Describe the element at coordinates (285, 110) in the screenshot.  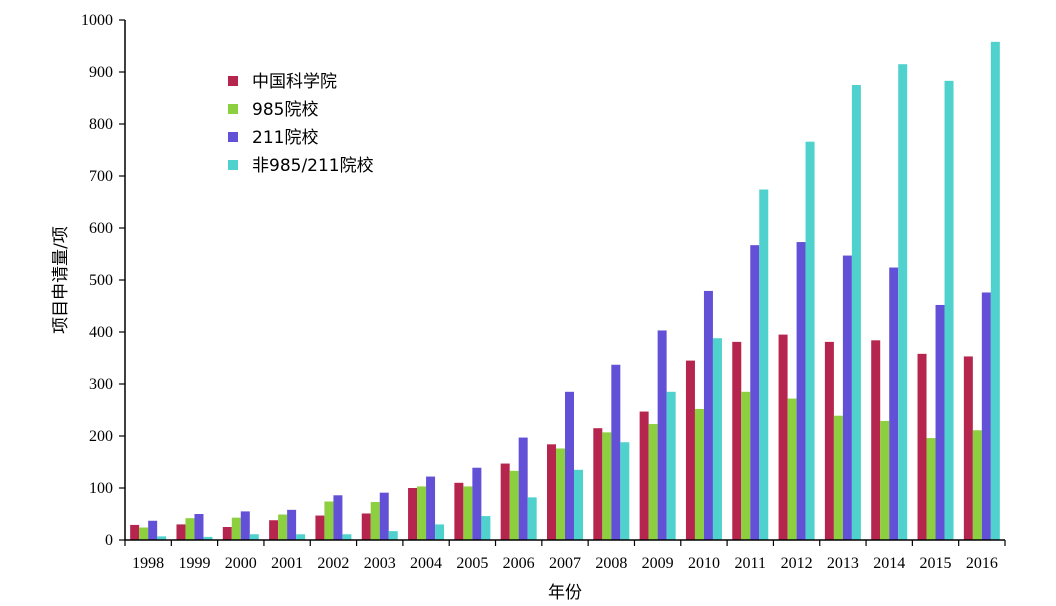
I see `legend-label: 985院校` at that location.